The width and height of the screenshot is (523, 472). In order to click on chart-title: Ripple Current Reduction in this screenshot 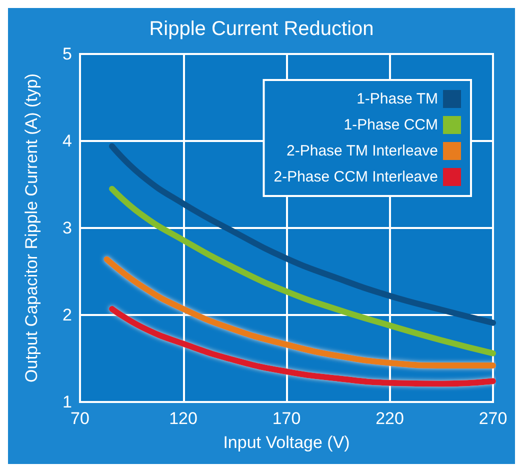, I will do `click(261, 29)`.